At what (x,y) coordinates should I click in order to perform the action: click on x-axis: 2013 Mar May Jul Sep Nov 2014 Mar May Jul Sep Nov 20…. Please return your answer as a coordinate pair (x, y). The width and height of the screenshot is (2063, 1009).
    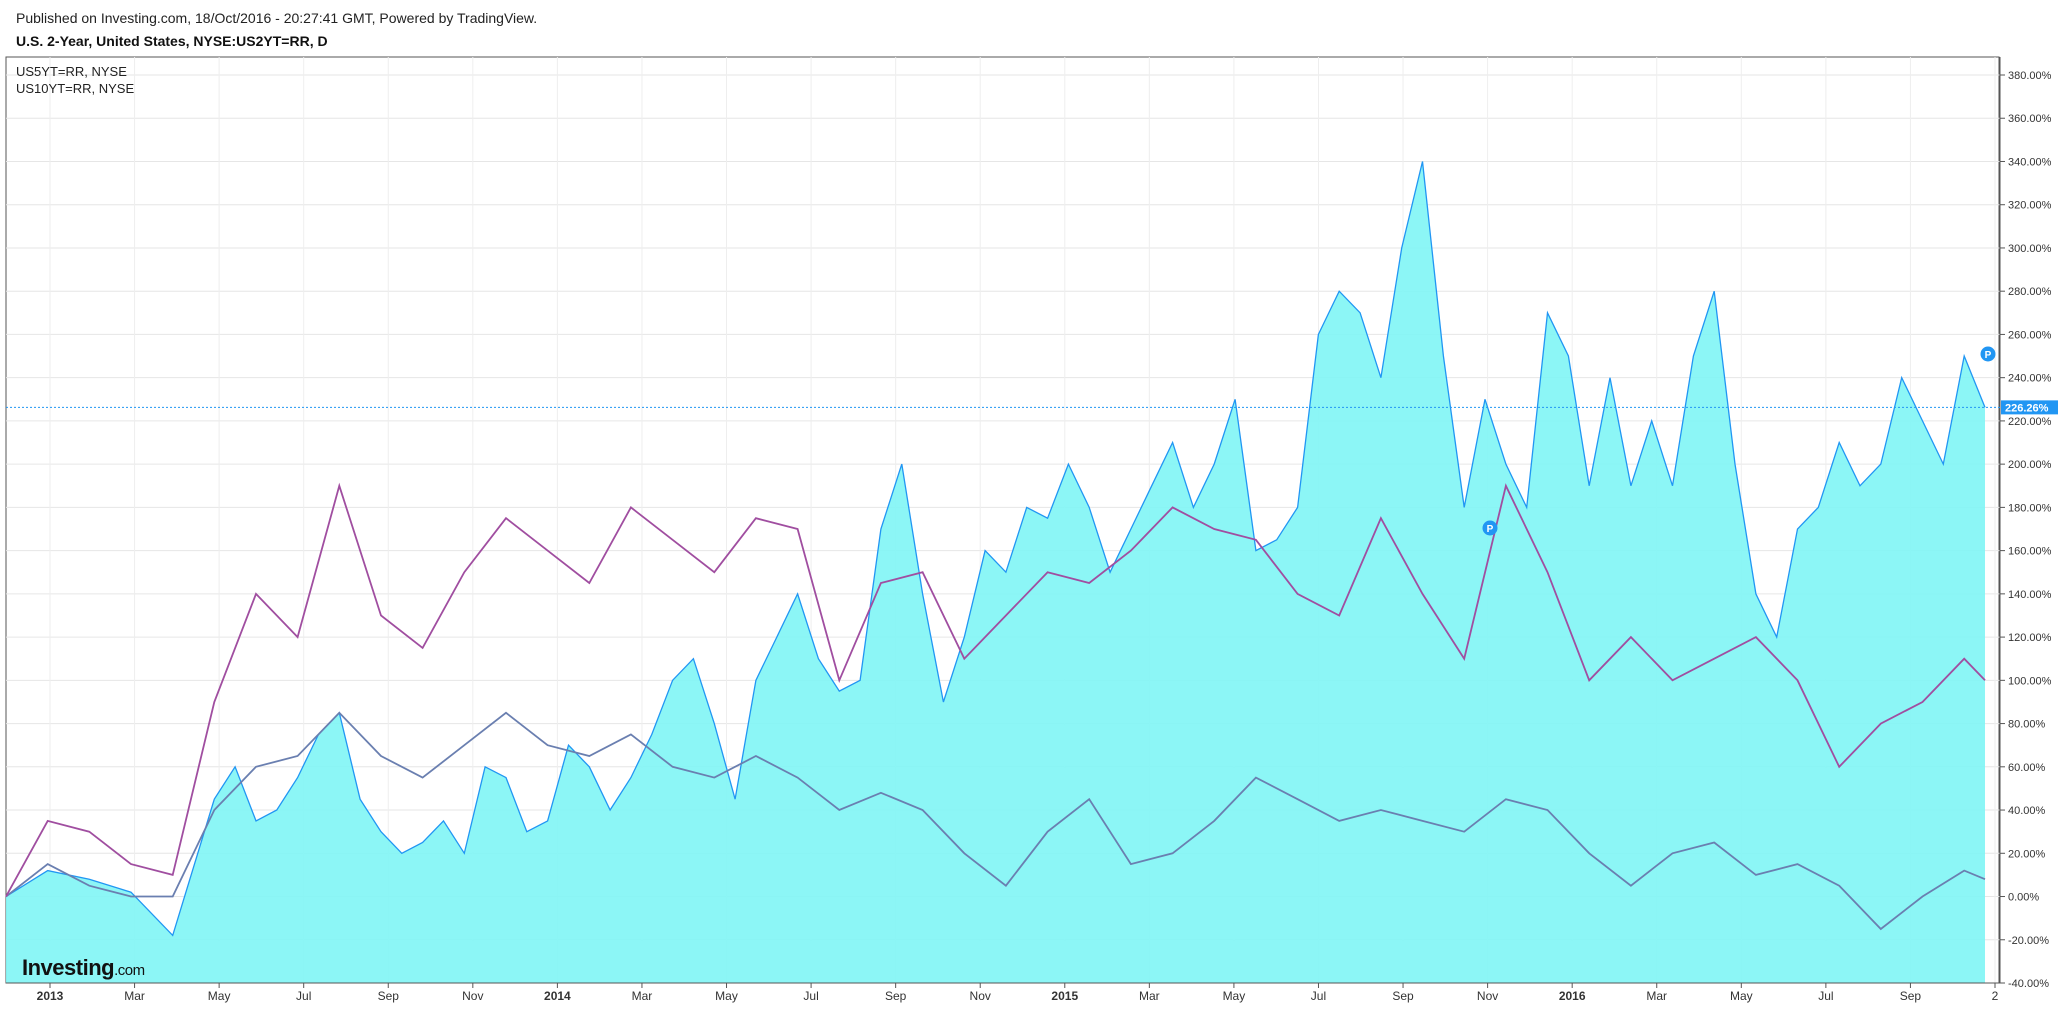
    Looking at the image, I should click on (1018, 993).